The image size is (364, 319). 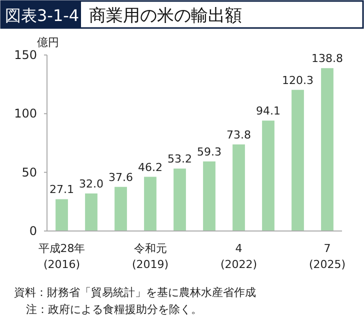 What do you see at coordinates (91, 183) in the screenshot?
I see `data-label: 32.0` at bounding box center [91, 183].